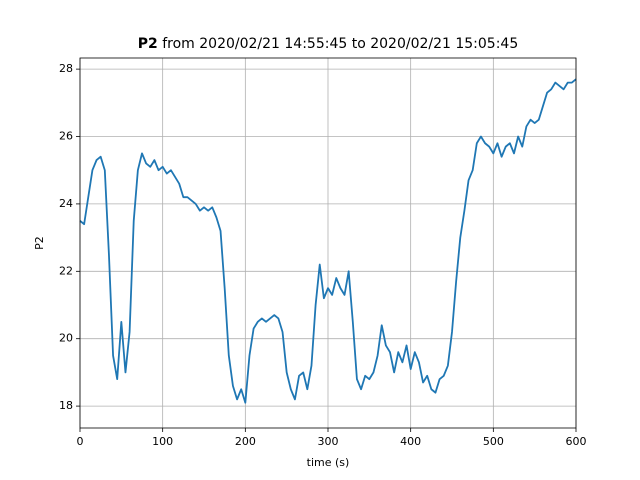 The width and height of the screenshot is (640, 480). Describe the element at coordinates (66, 136) in the screenshot. I see `y-tick-label: 26` at that location.